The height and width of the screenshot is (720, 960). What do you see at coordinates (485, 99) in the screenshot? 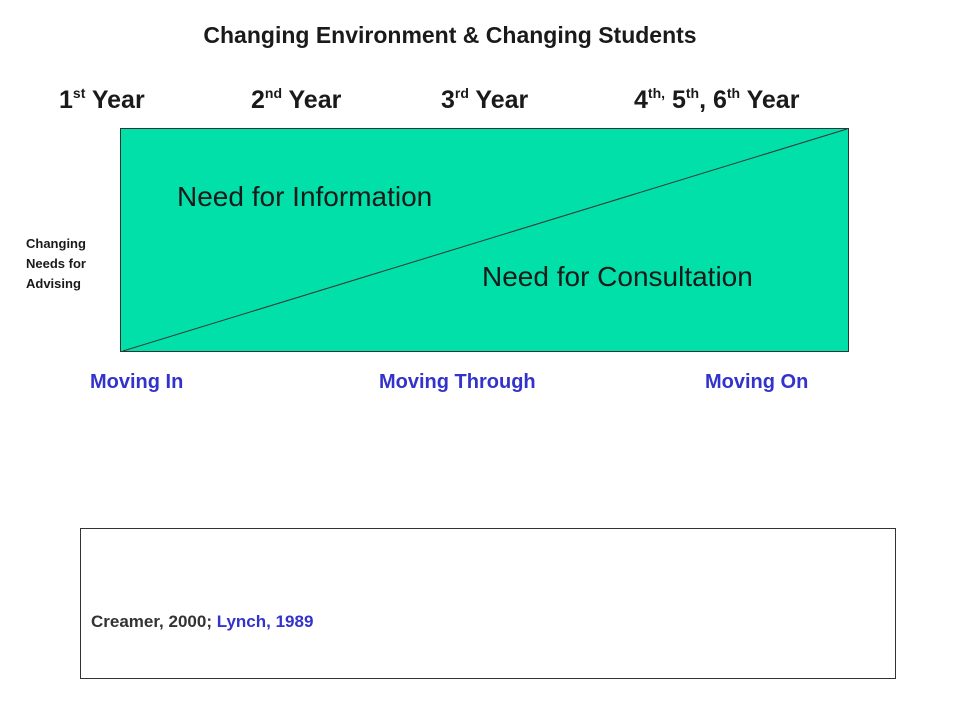
I see `year-label-3: 3rd Year` at bounding box center [485, 99].